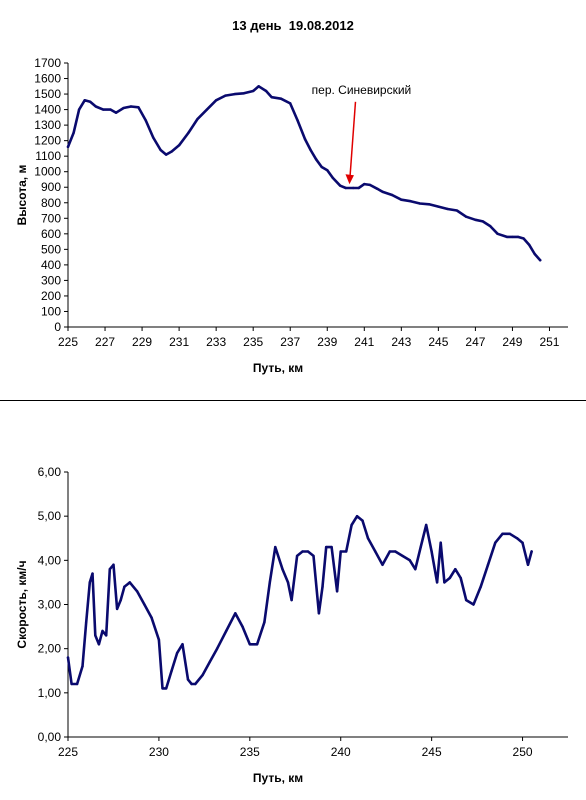 Image resolution: width=586 pixels, height=800 pixels. I want to click on page-title: 13 день 19.08.2012, so click(293, 25).